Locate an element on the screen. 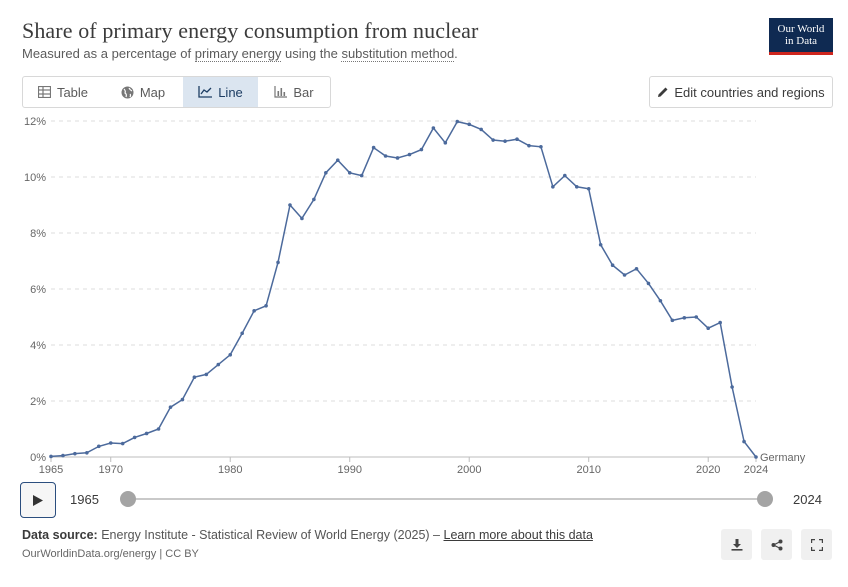 The height and width of the screenshot is (587, 848). x-axis: 1965 1970 1980 1990 2000 2010 2020 2024 is located at coordinates (403, 466).